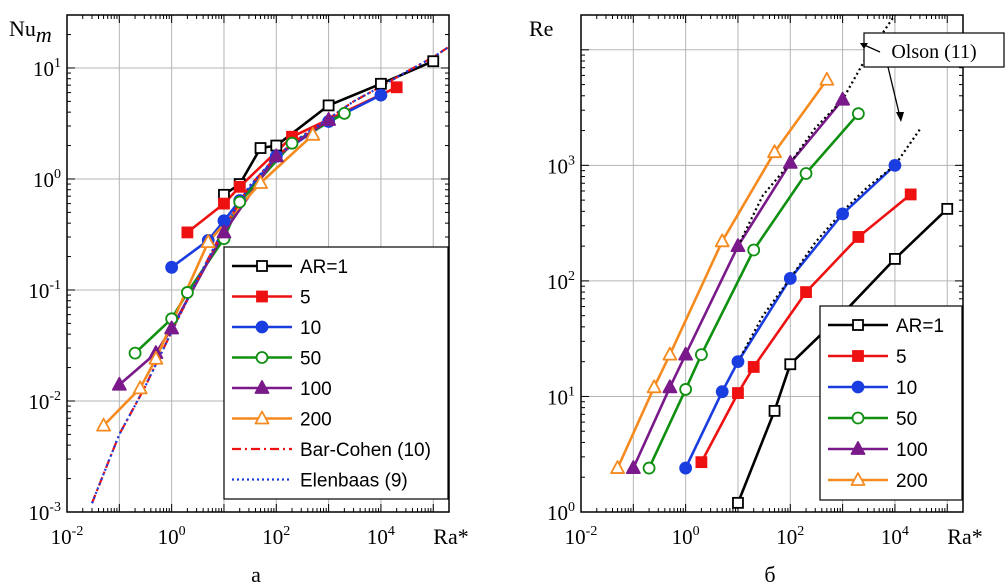 The width and height of the screenshot is (1008, 586). Describe the element at coordinates (872, 388) in the screenshot. I see `legend-item: 10` at that location.